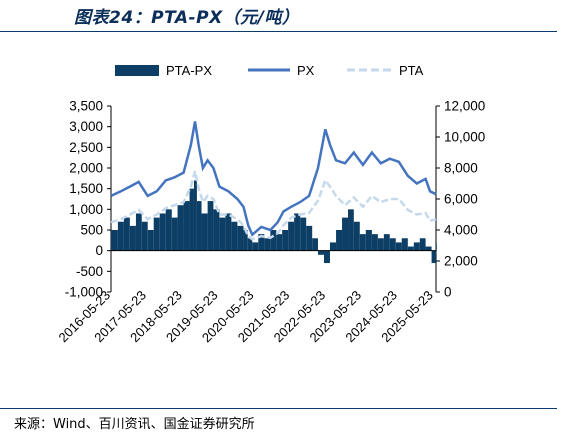  What do you see at coordinates (461, 168) in the screenshot?
I see `right-tick-label: 8,000` at bounding box center [461, 168].